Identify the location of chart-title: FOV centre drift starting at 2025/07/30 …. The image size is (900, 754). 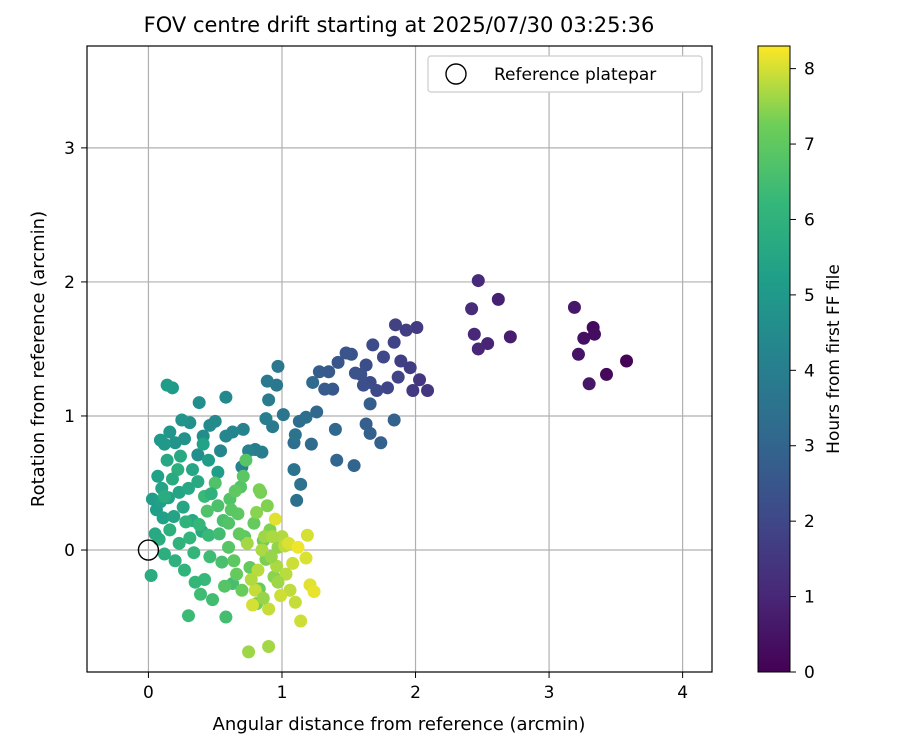
(399, 25).